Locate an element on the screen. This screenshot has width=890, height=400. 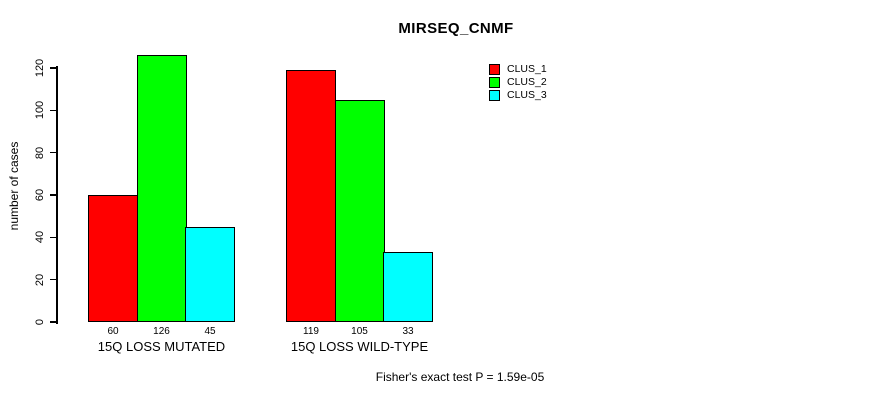
legend: CLUS_1 CLUS_2 CLUS_3 is located at coordinates (518, 82).